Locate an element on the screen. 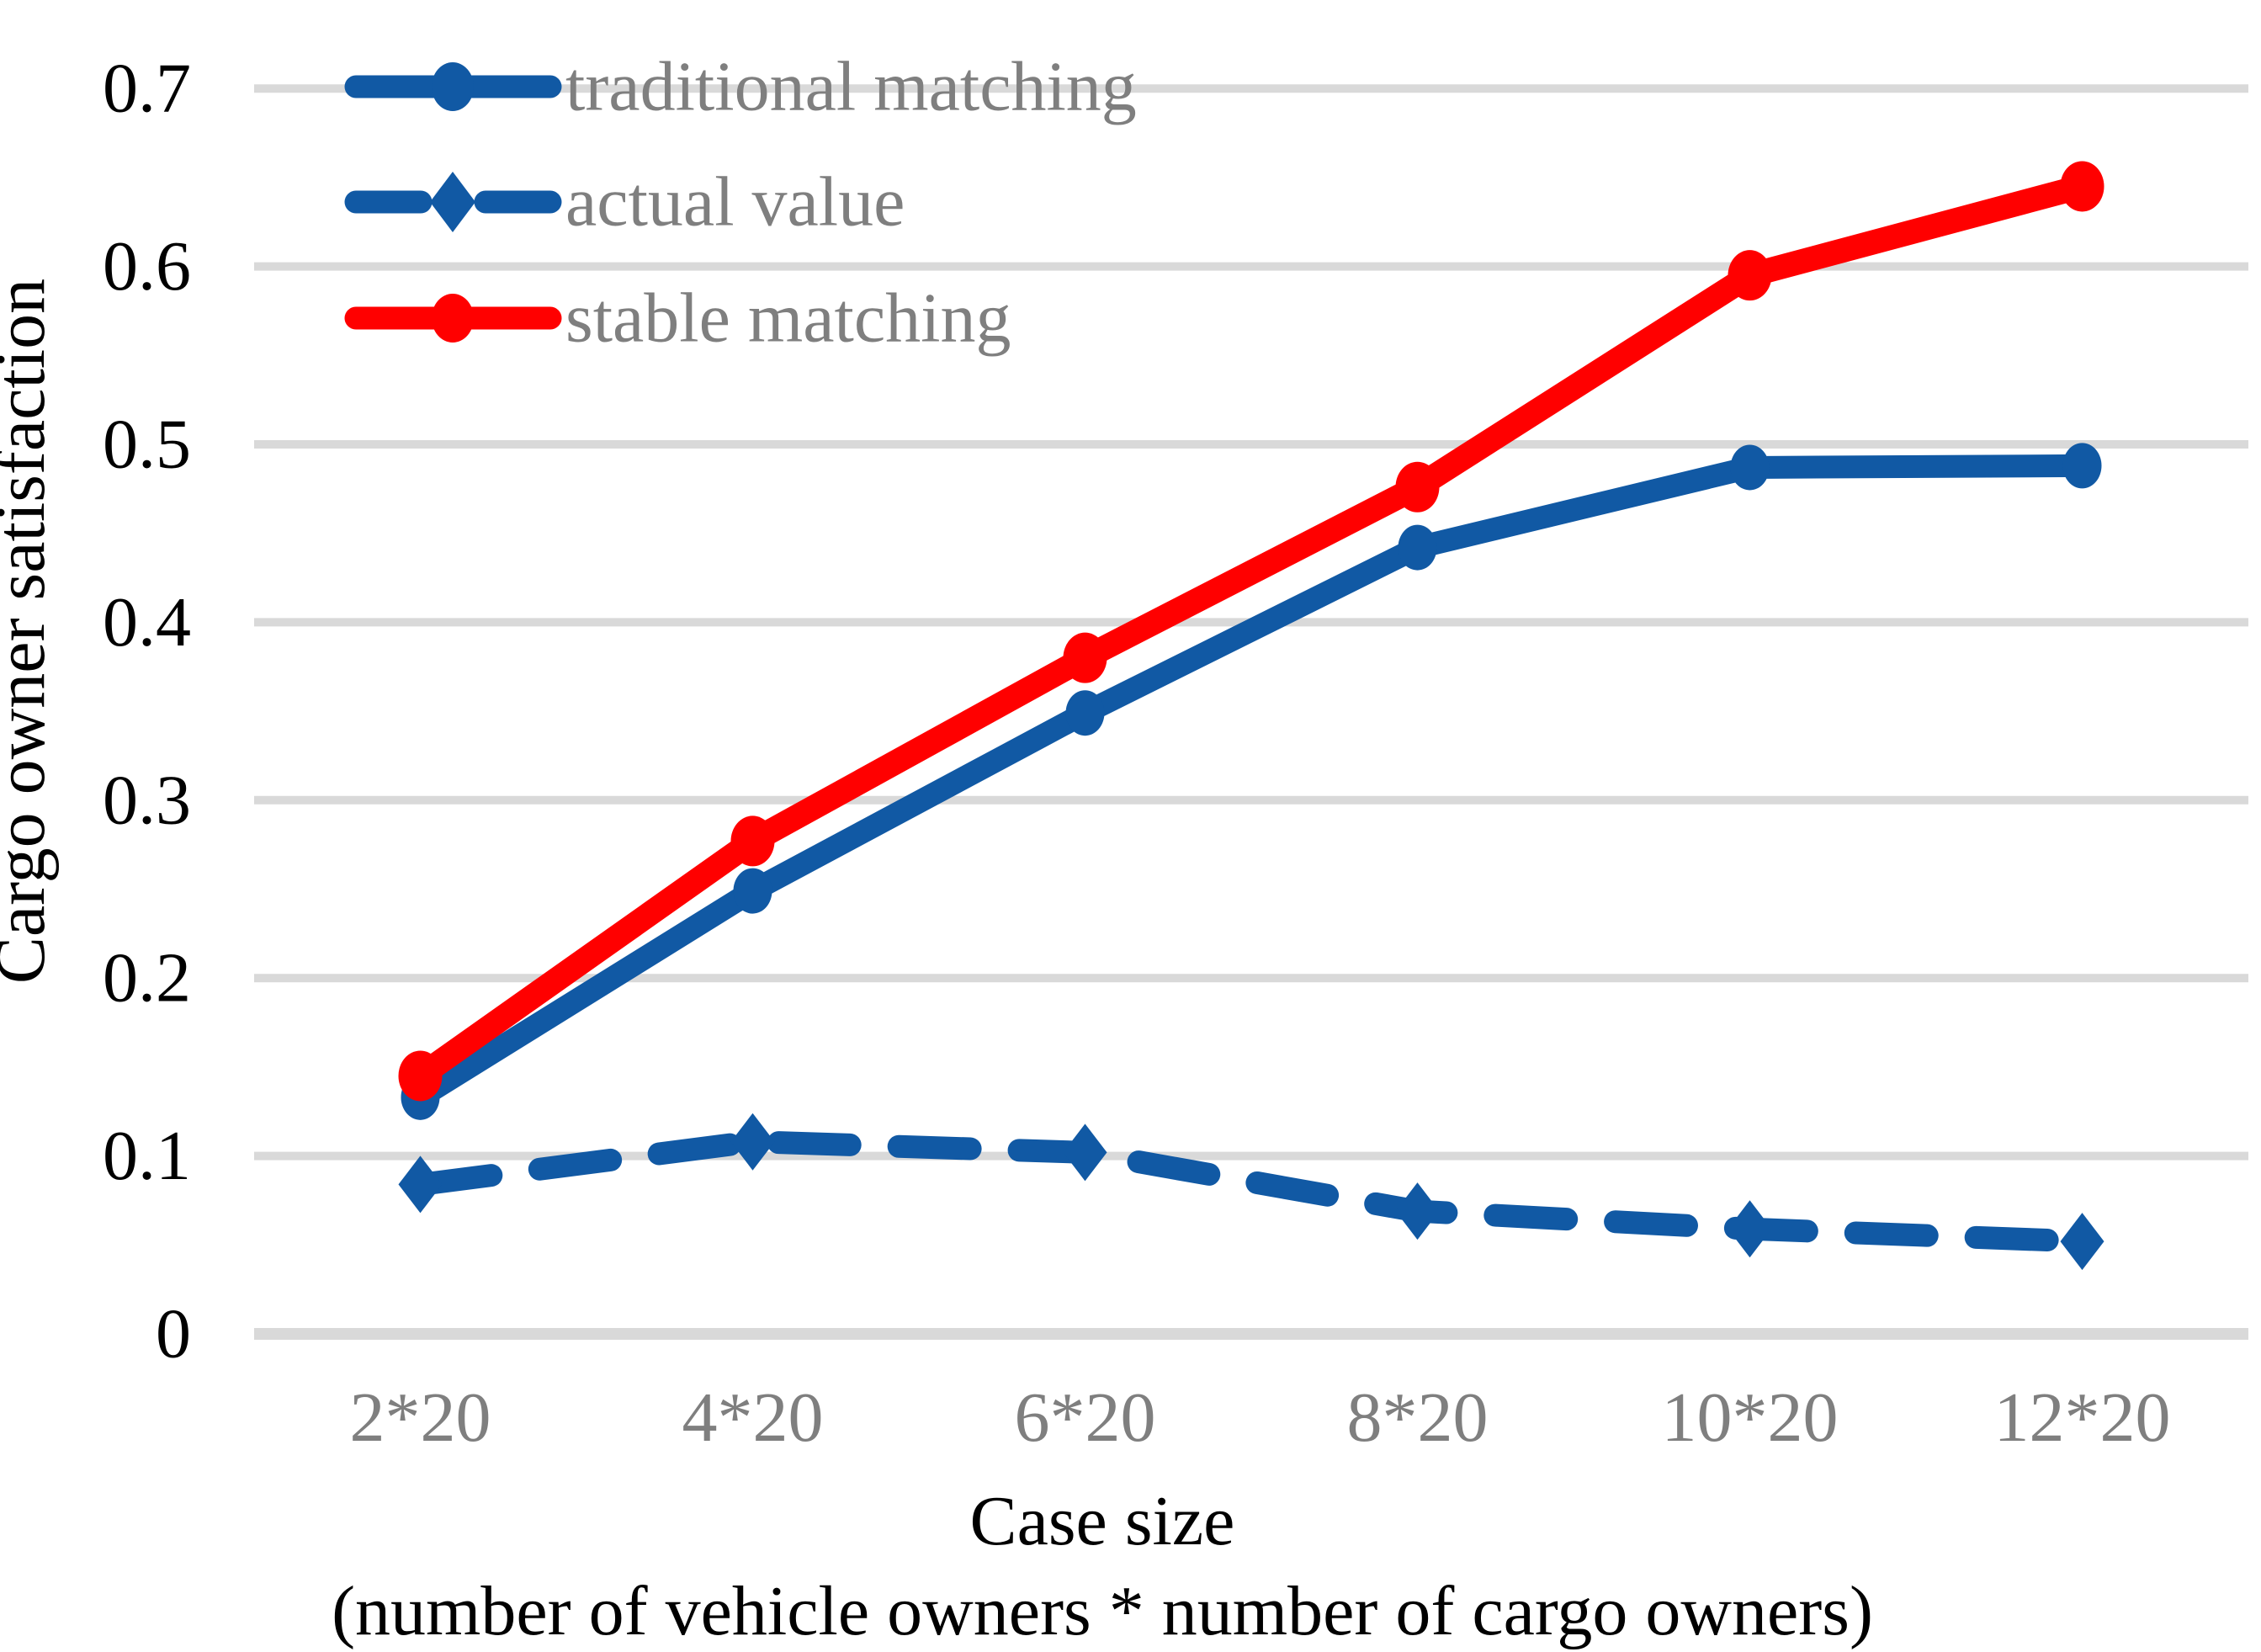  x-axis-tick-labels: 2*20 4*20 6*20 8*20 10*20 12*20 is located at coordinates (1260, 1417).